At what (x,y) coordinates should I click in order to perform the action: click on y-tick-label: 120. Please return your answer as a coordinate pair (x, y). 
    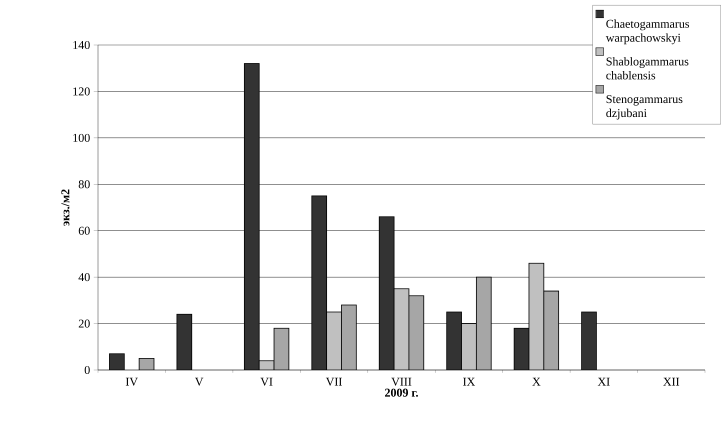
    Looking at the image, I should click on (81, 91).